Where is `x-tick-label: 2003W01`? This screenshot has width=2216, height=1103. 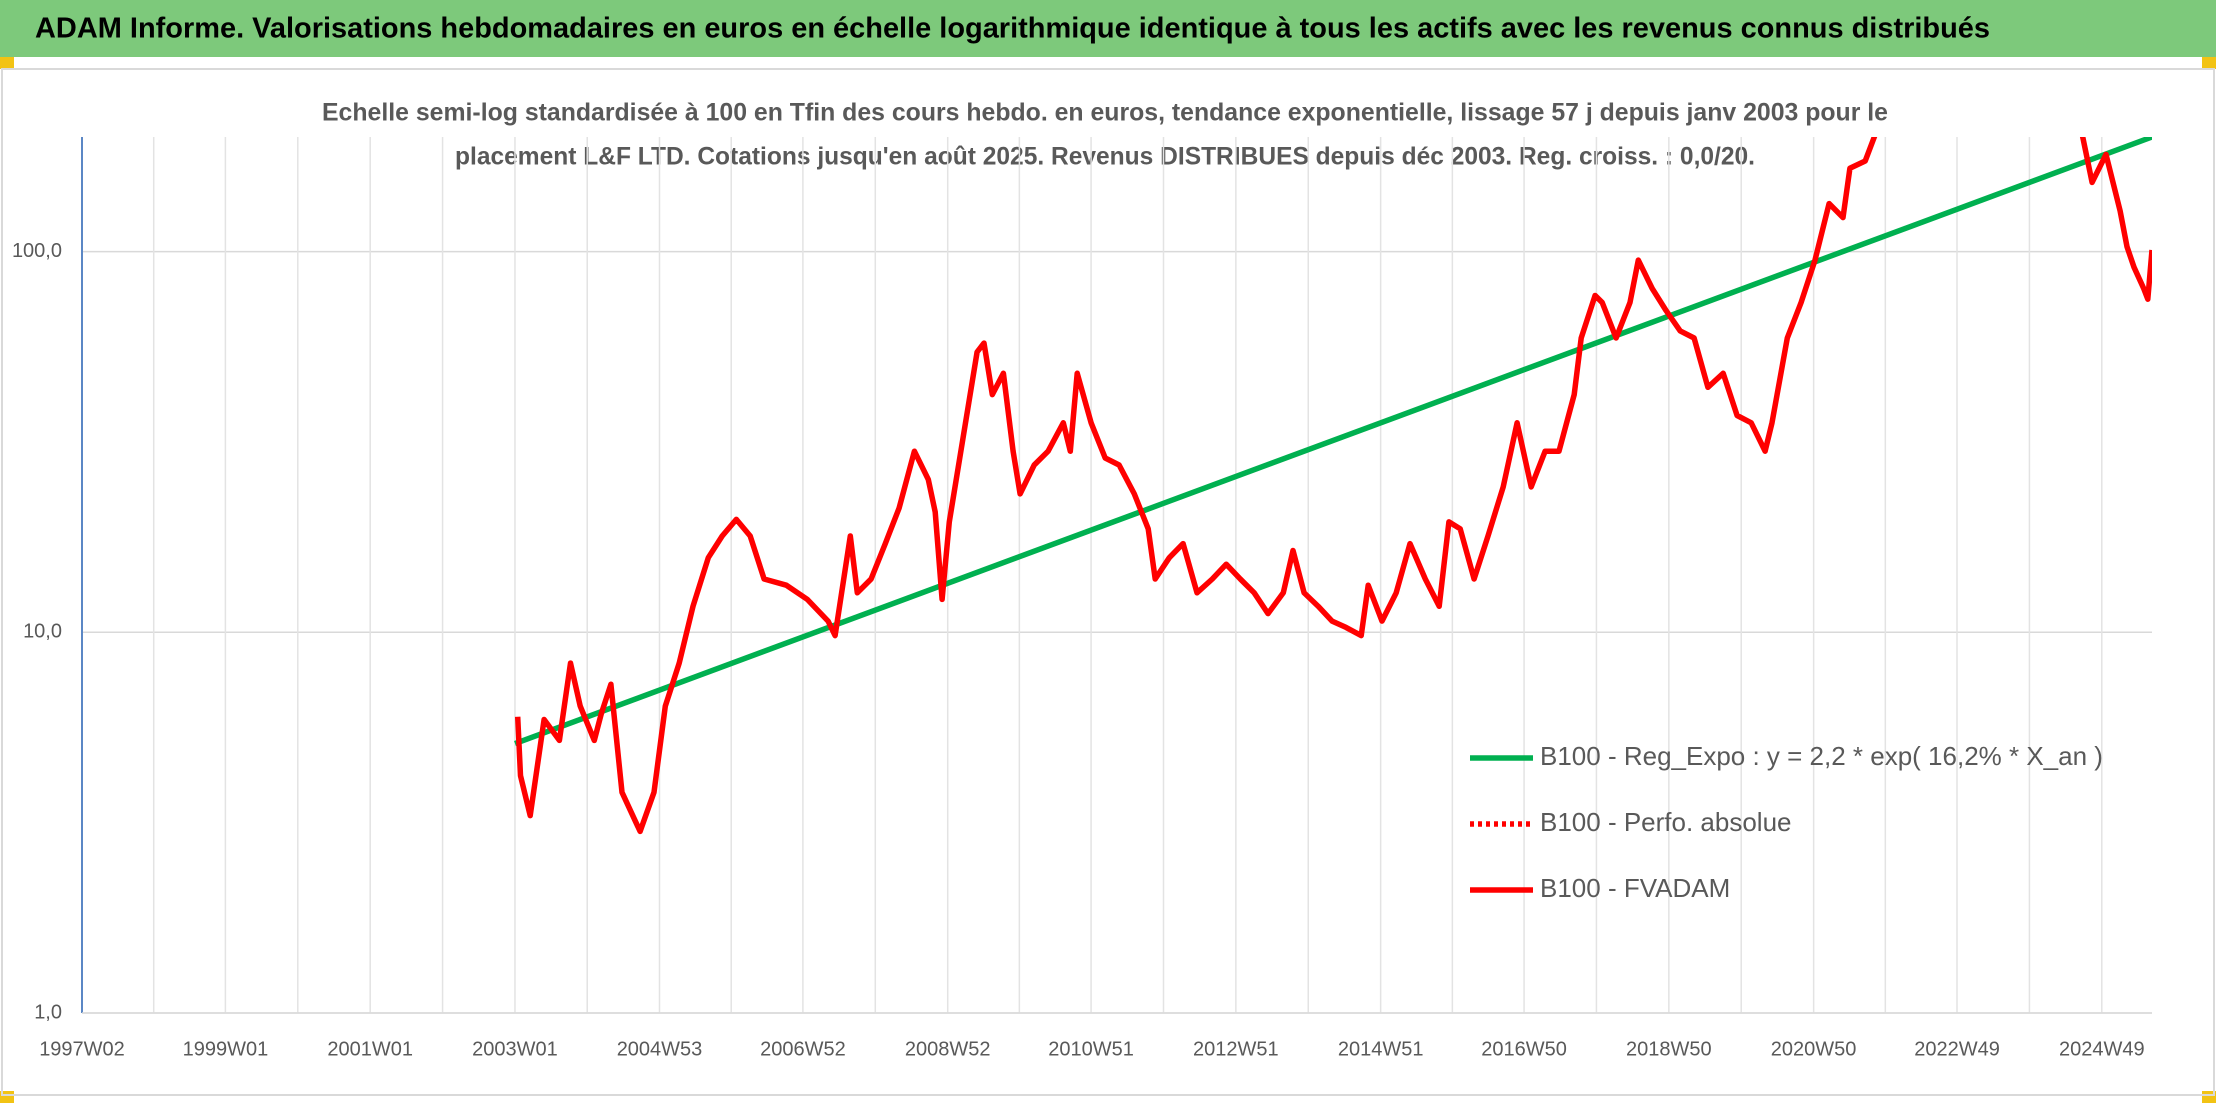 x-tick-label: 2003W01 is located at coordinates (515, 1049).